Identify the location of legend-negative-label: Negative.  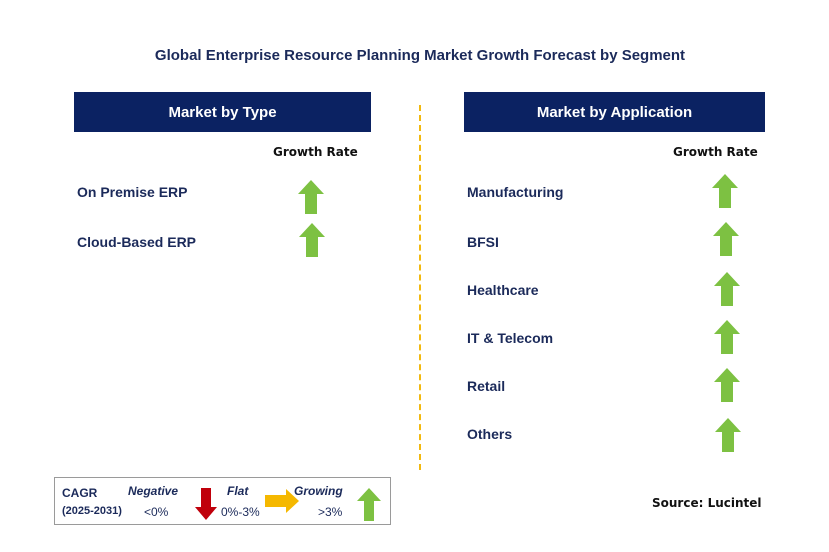
(153, 491).